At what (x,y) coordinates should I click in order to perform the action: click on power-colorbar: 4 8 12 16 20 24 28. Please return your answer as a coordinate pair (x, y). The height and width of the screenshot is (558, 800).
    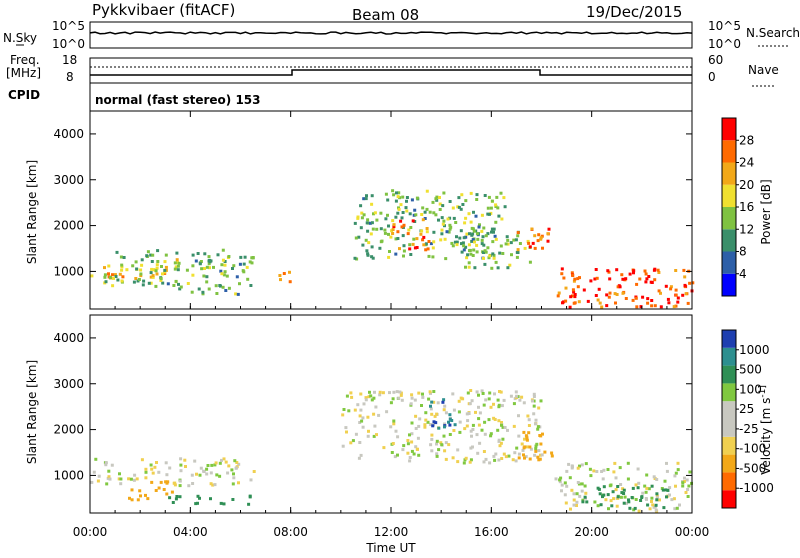
    Looking at the image, I should click on (737, 207).